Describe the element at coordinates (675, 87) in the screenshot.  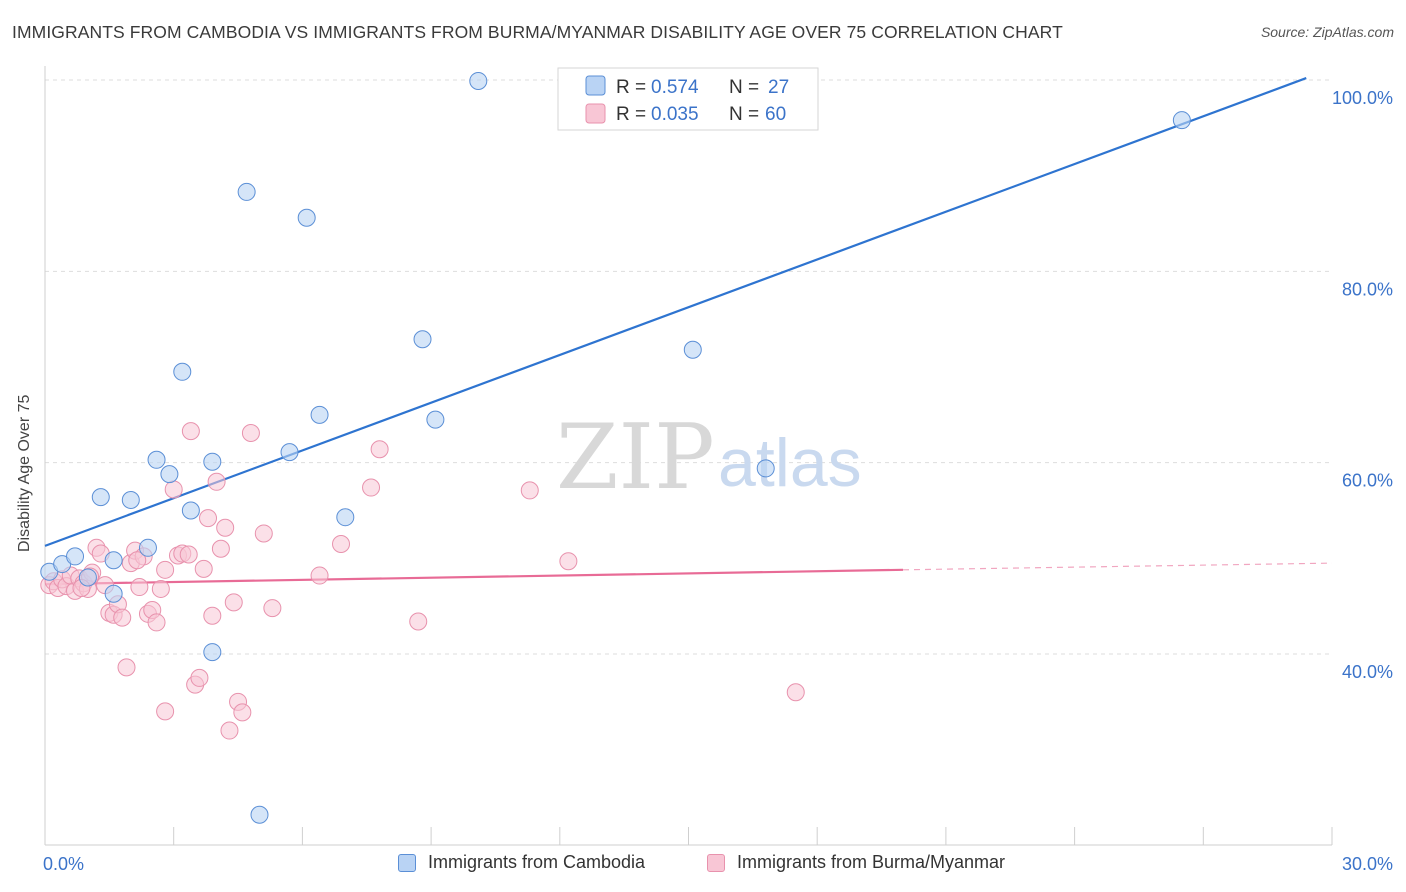
I see `legend-r-value-cambodia: 0.574` at that location.